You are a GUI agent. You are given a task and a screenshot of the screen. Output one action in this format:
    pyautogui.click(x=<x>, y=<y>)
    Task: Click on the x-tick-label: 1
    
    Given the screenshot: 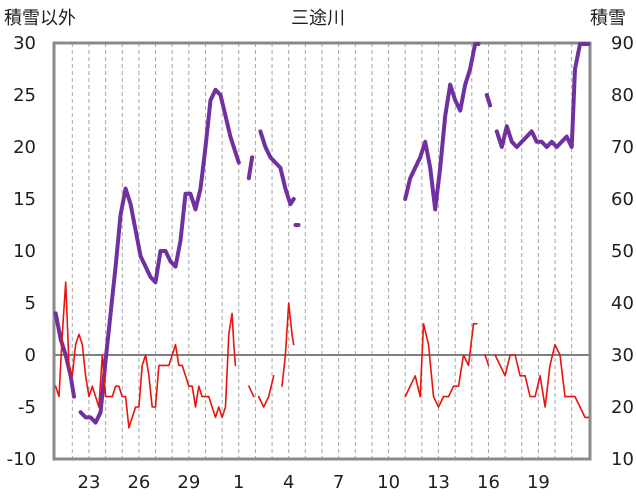 What is the action you would take?
    pyautogui.click(x=238, y=482)
    